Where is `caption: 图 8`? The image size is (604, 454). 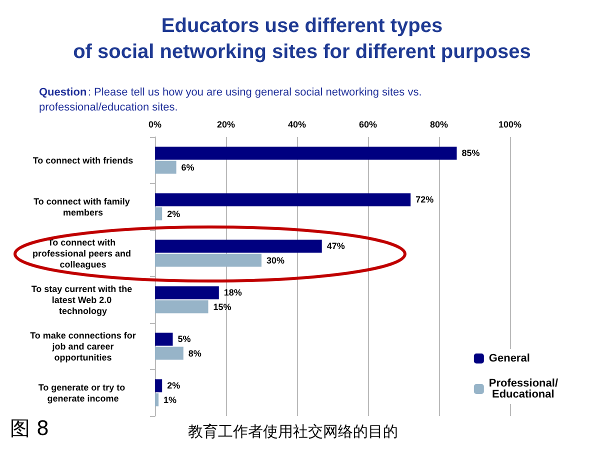 caption: 图 8 is located at coordinates (30, 428).